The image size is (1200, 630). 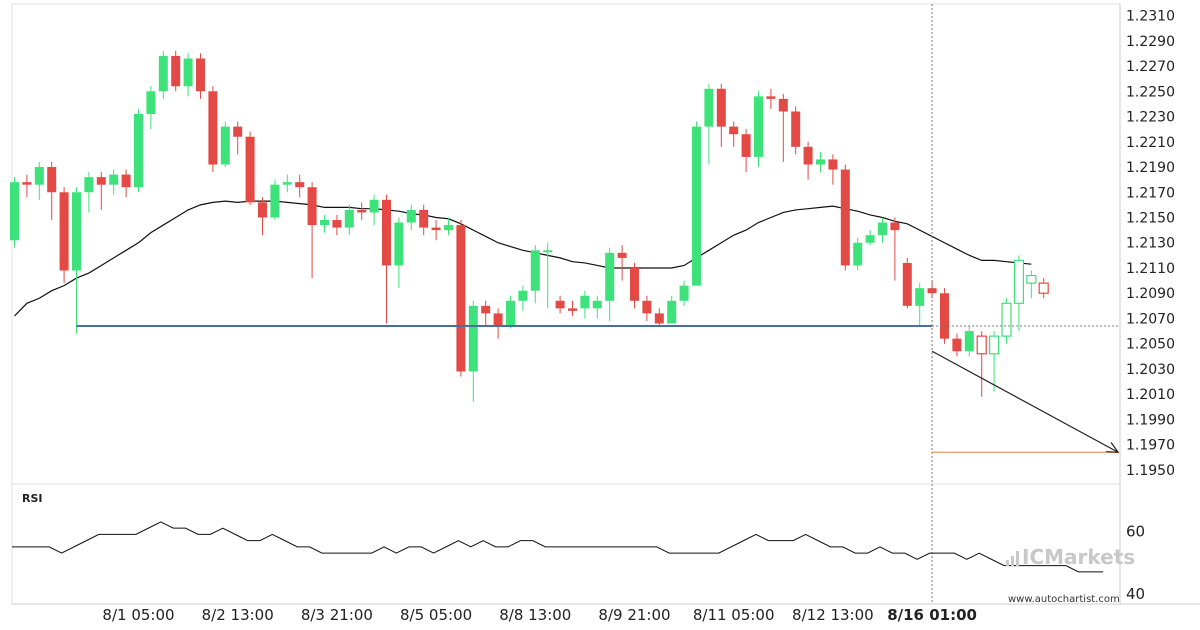 I want to click on rsi-line, so click(x=558, y=547).